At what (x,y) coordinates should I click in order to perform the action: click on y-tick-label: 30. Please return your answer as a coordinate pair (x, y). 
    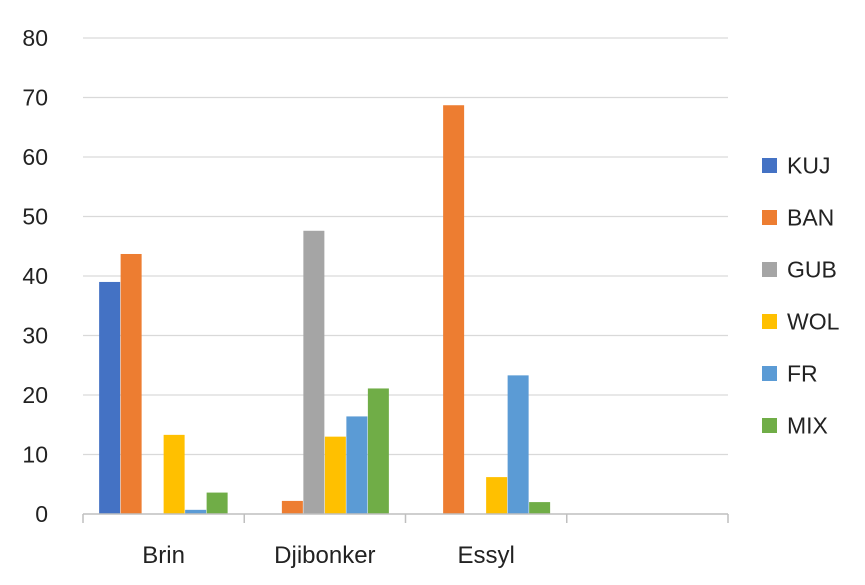
    Looking at the image, I should click on (35, 336).